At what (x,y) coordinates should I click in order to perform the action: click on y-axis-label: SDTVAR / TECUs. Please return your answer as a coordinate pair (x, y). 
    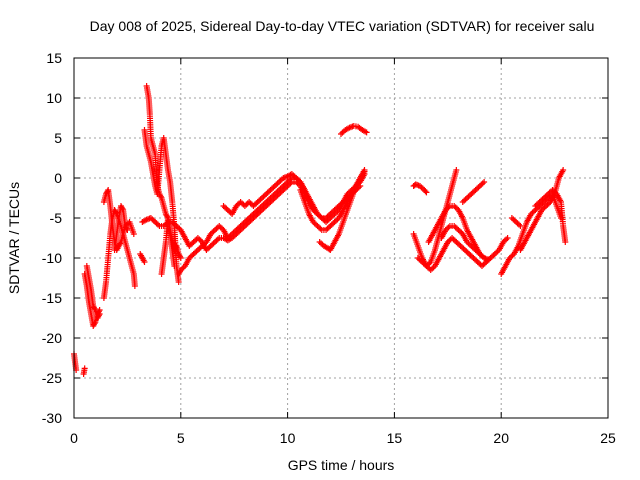
    Looking at the image, I should click on (14, 238).